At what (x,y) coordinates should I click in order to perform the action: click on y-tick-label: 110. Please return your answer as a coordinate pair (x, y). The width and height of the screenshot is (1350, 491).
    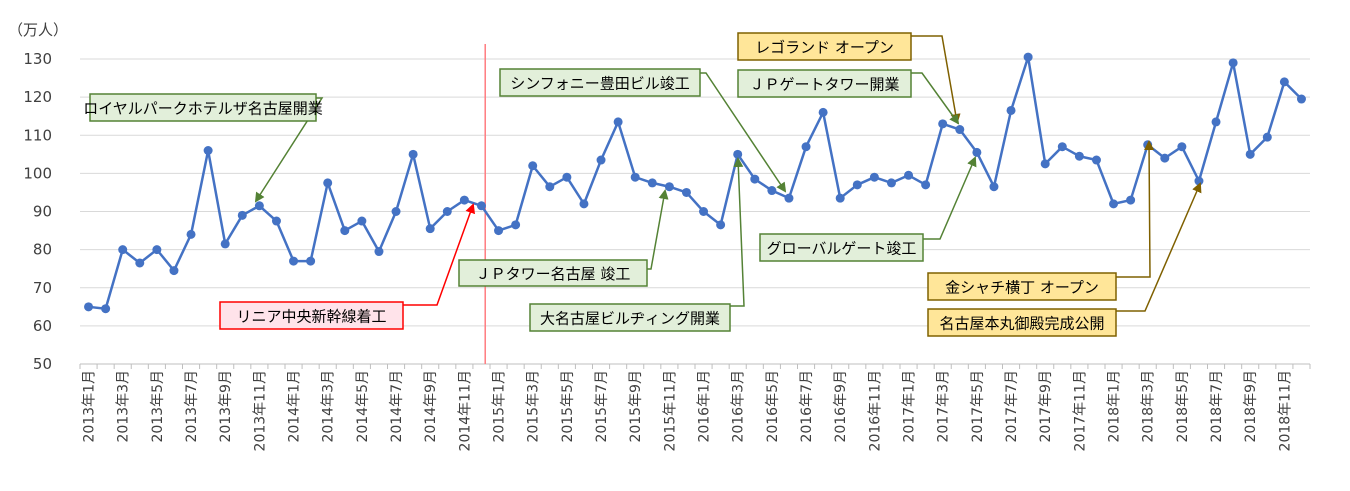
    Looking at the image, I should click on (37, 135).